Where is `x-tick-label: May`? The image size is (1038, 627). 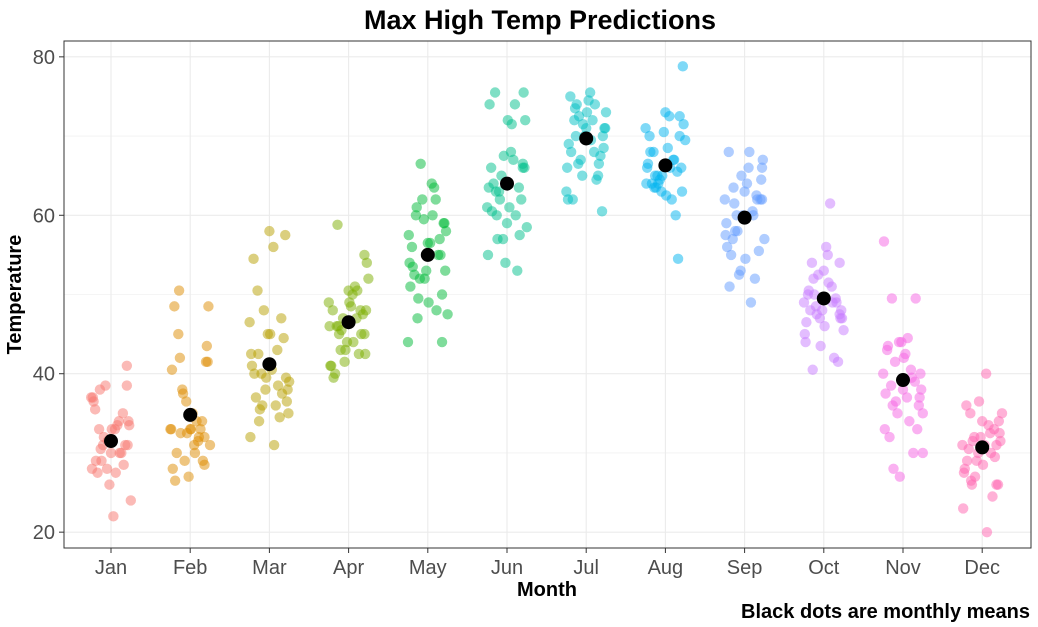
x-tick-label: May is located at coordinates (428, 568).